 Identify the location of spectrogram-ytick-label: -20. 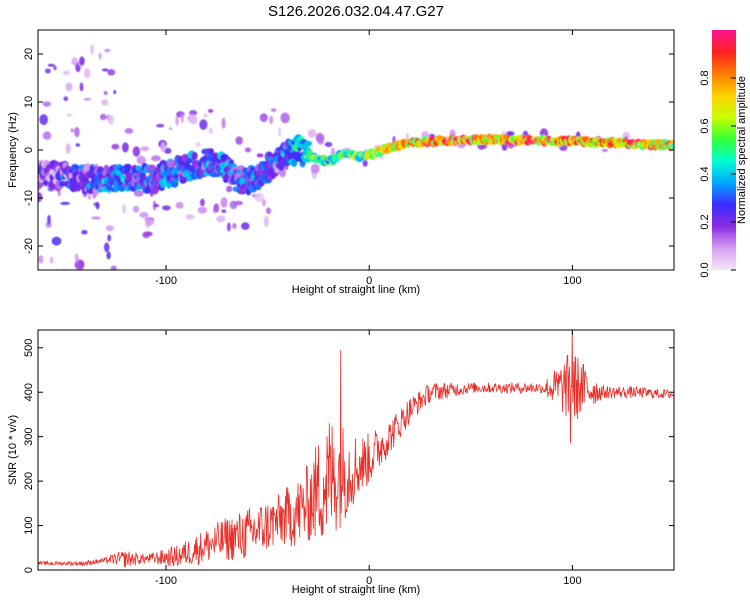
(29, 246).